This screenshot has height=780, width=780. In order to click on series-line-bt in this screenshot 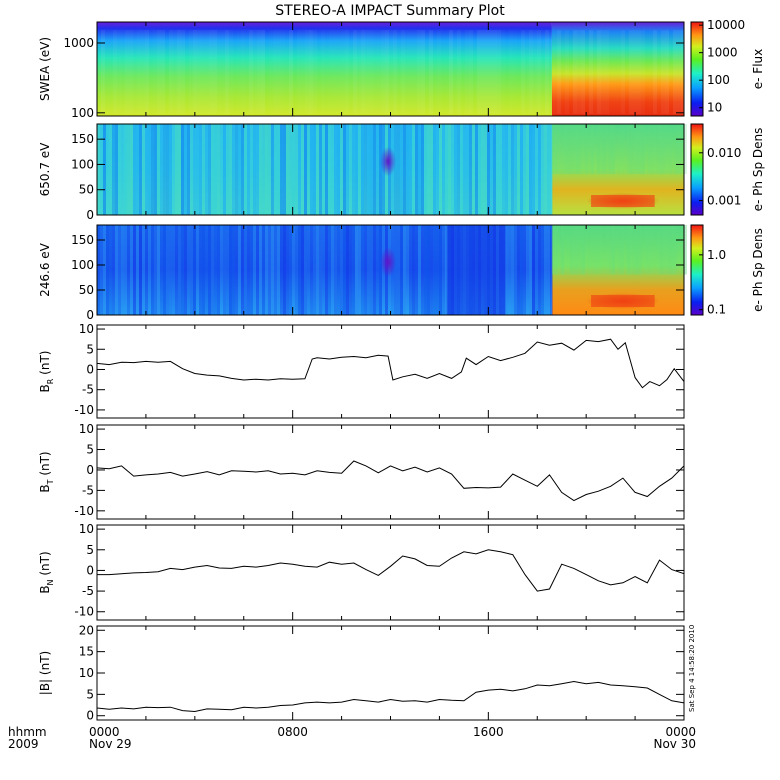, I will do `click(390, 481)`.